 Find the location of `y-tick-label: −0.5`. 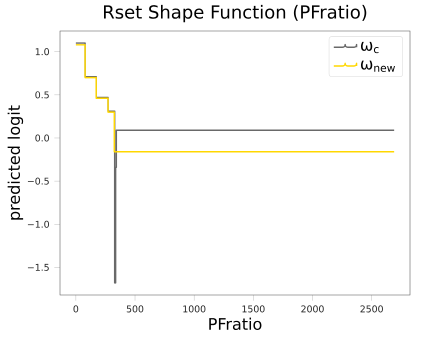

y-tick-label: −0.5 is located at coordinates (38, 181).